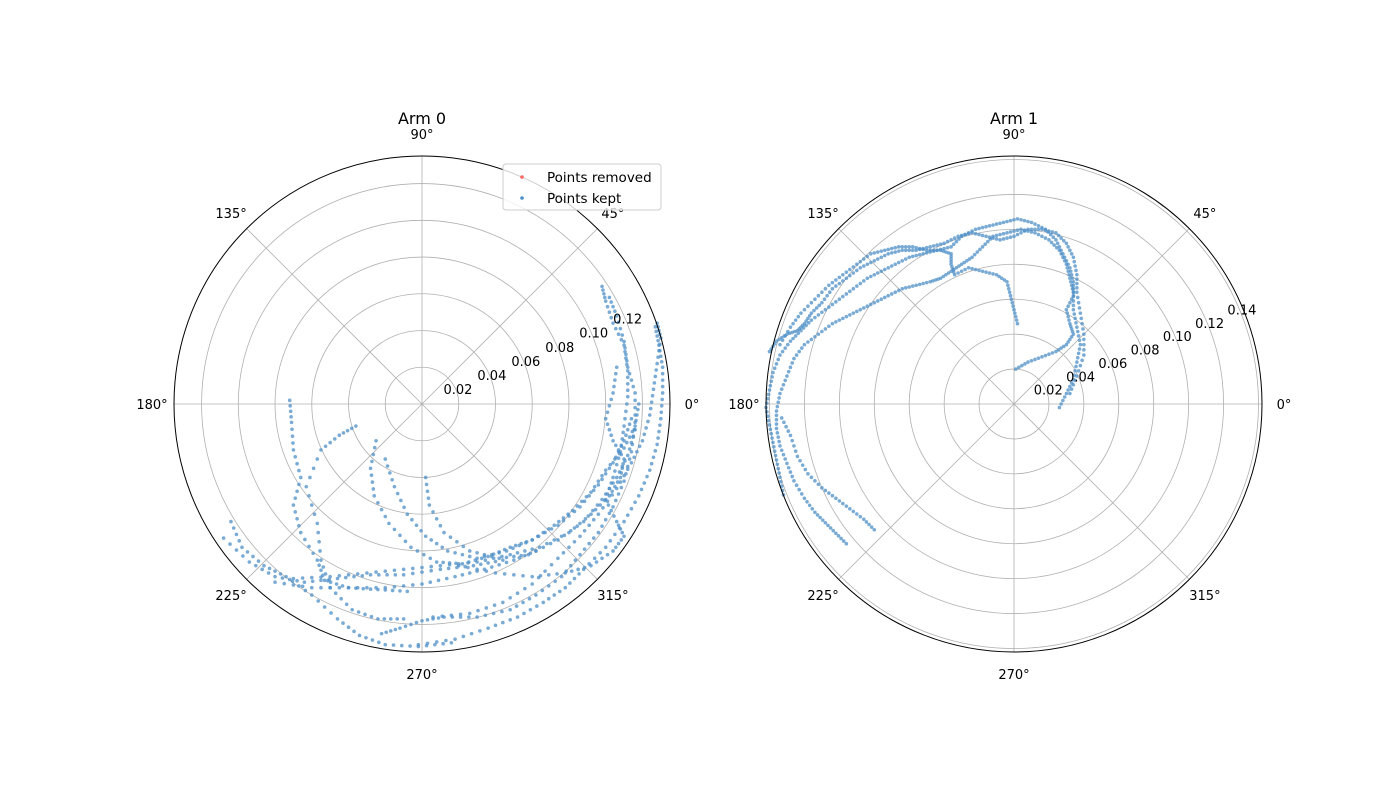 This screenshot has height=800, width=1400. I want to click on chart-title-arm-0: Arm 0, so click(422, 118).